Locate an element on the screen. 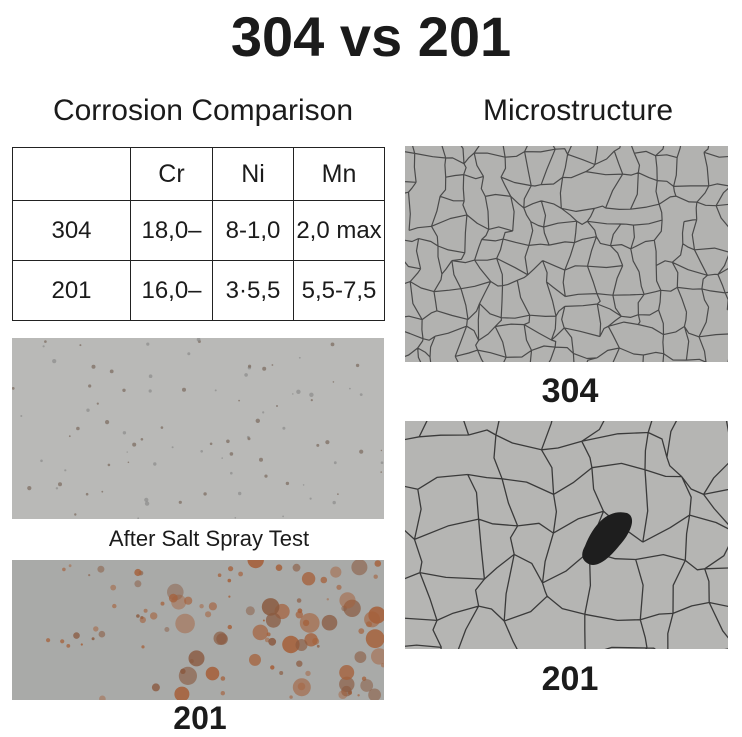 This screenshot has height=737, width=742. photo-background is located at coordinates (566, 535).